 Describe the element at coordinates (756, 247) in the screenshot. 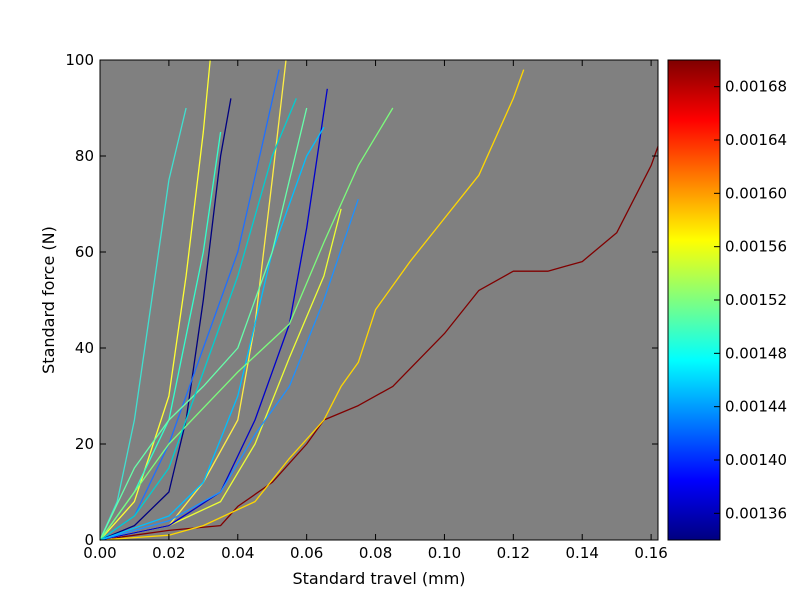

I see `colorbar-tick-label: 0.00156` at that location.